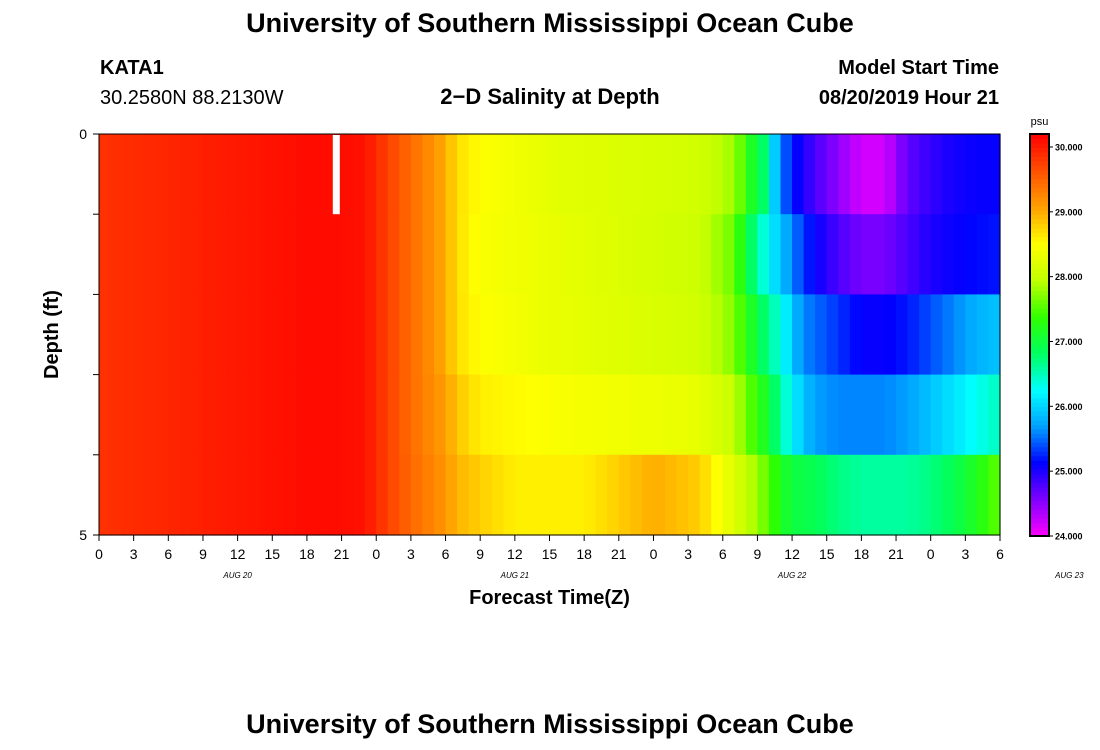  Describe the element at coordinates (1069, 472) in the screenshot. I see `colorbar-tick-label: 25.000` at that location.